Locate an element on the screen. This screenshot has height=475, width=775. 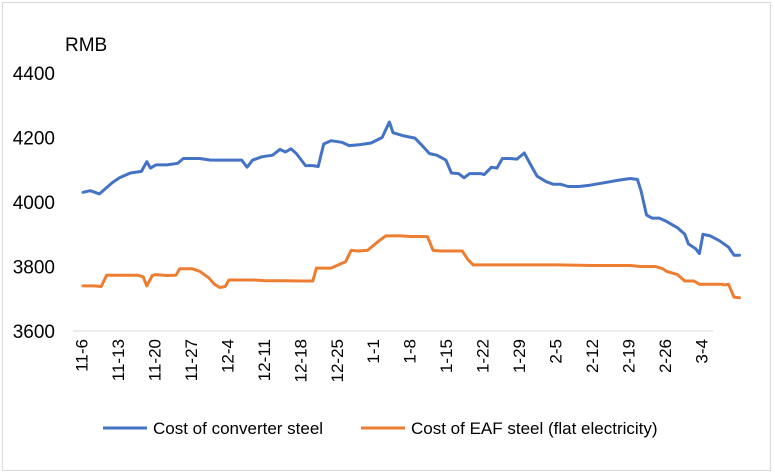
y-tick-label: 4400 is located at coordinates (34, 74).